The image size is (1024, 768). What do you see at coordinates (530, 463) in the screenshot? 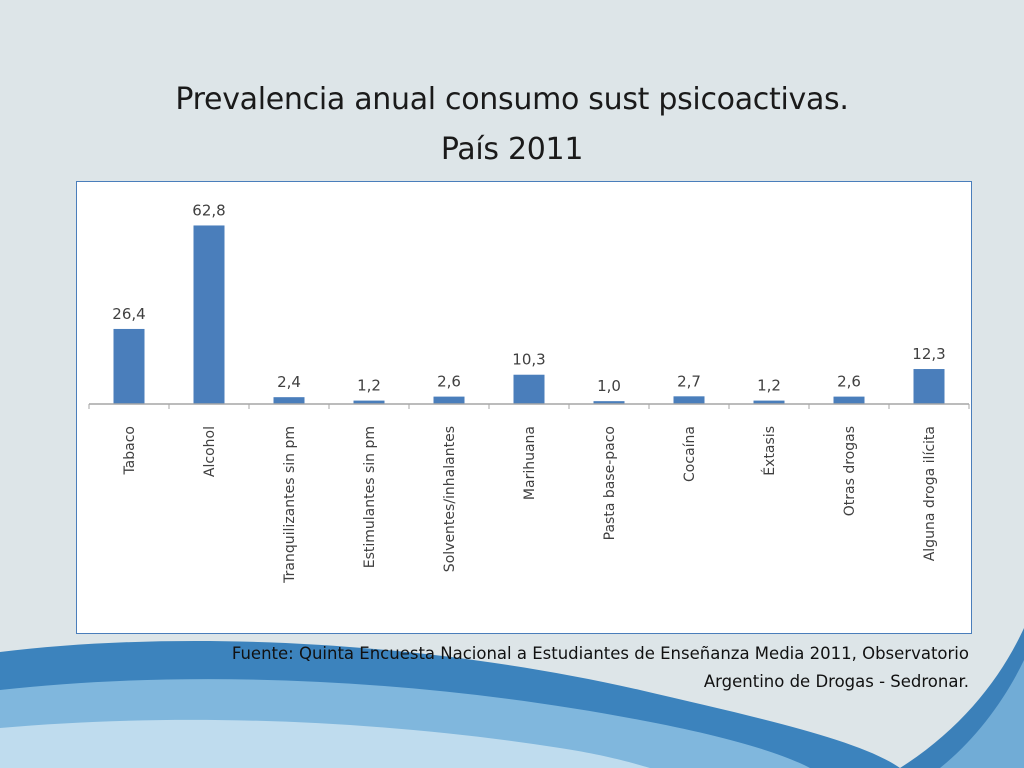
I see `category-label-5: Marihuana` at bounding box center [530, 463].